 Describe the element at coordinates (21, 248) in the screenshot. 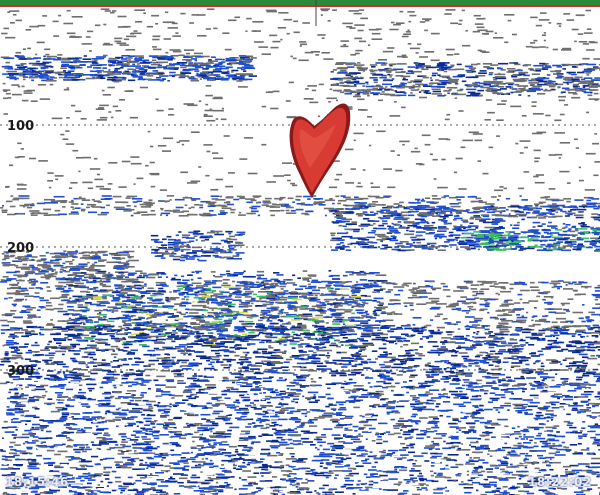

I see `depth-label-200: 200` at that location.